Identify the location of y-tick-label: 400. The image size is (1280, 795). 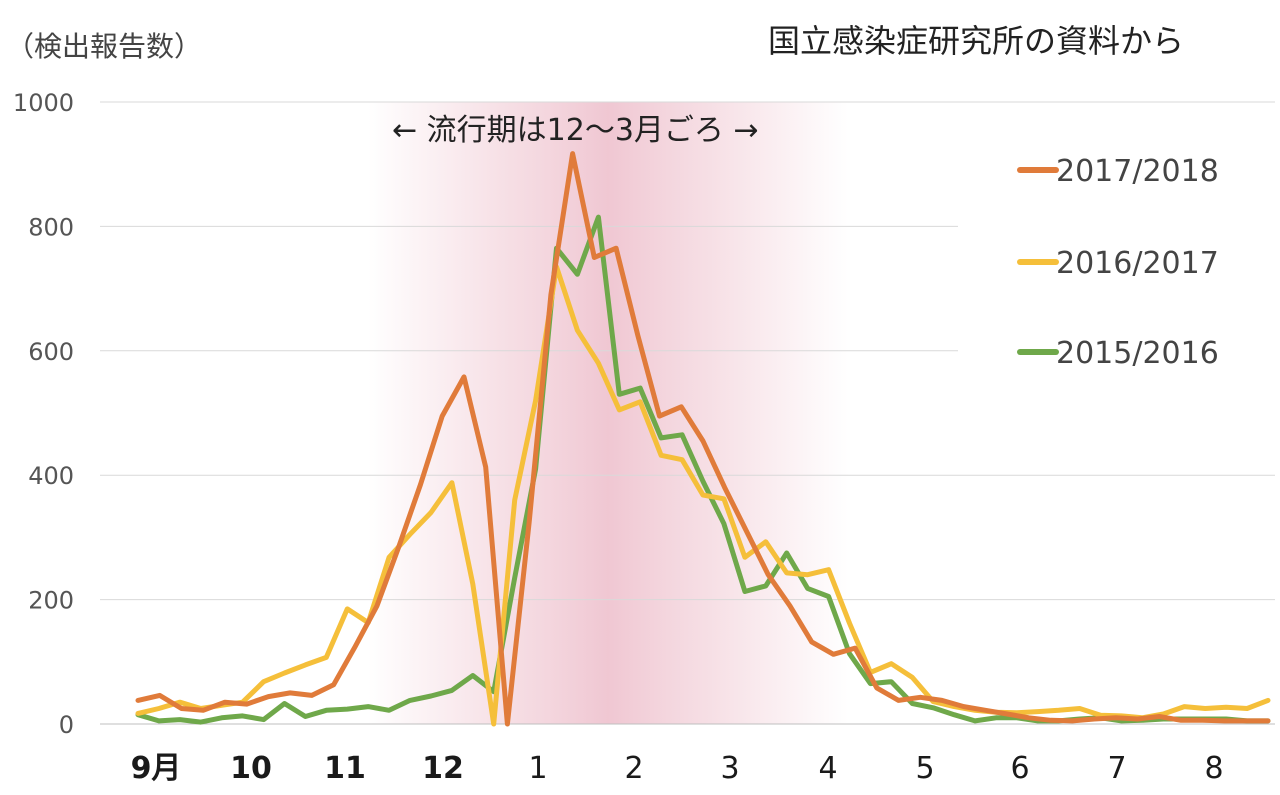
(51, 476).